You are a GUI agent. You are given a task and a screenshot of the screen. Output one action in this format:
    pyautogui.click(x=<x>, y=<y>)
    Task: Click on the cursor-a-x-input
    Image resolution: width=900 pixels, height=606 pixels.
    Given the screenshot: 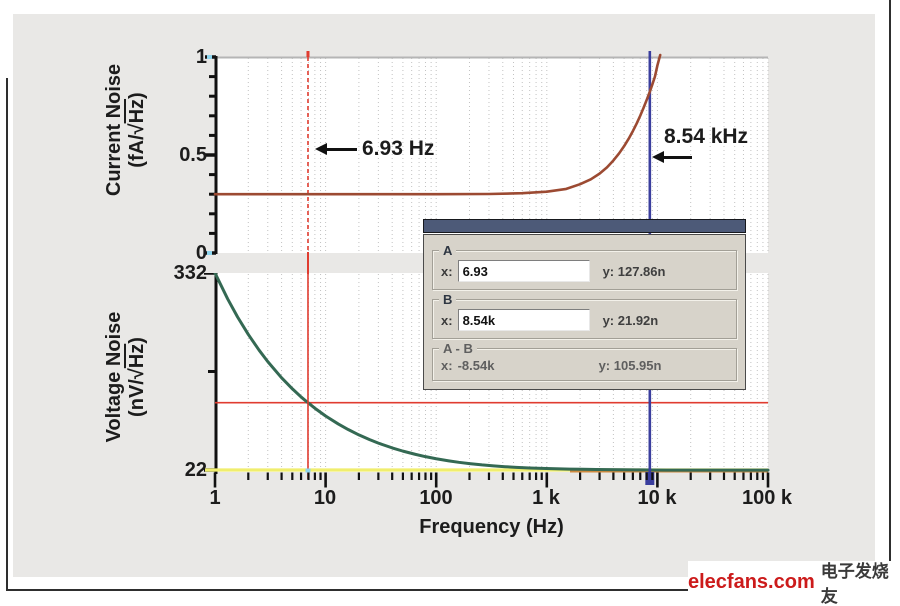 What is the action you would take?
    pyautogui.click(x=523, y=271)
    